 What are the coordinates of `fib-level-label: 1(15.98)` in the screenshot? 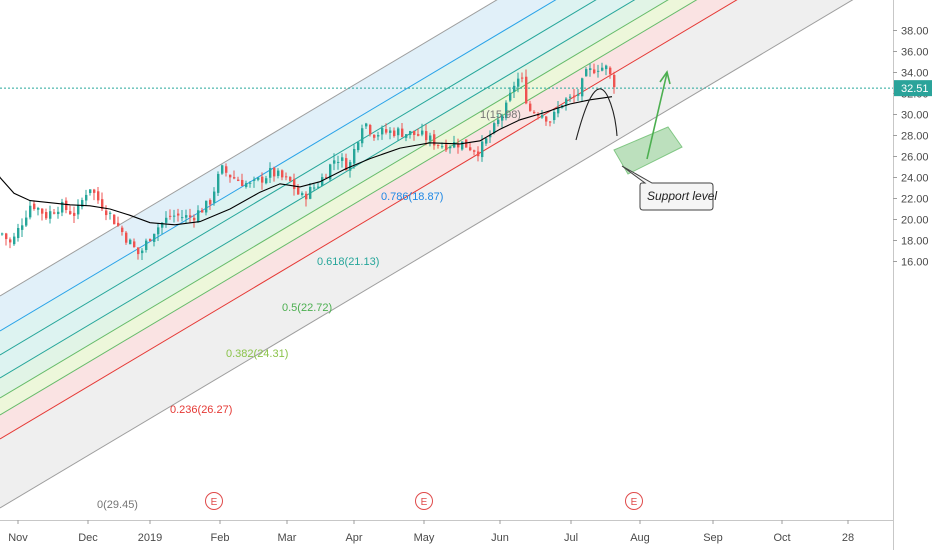 It's located at (500, 115).